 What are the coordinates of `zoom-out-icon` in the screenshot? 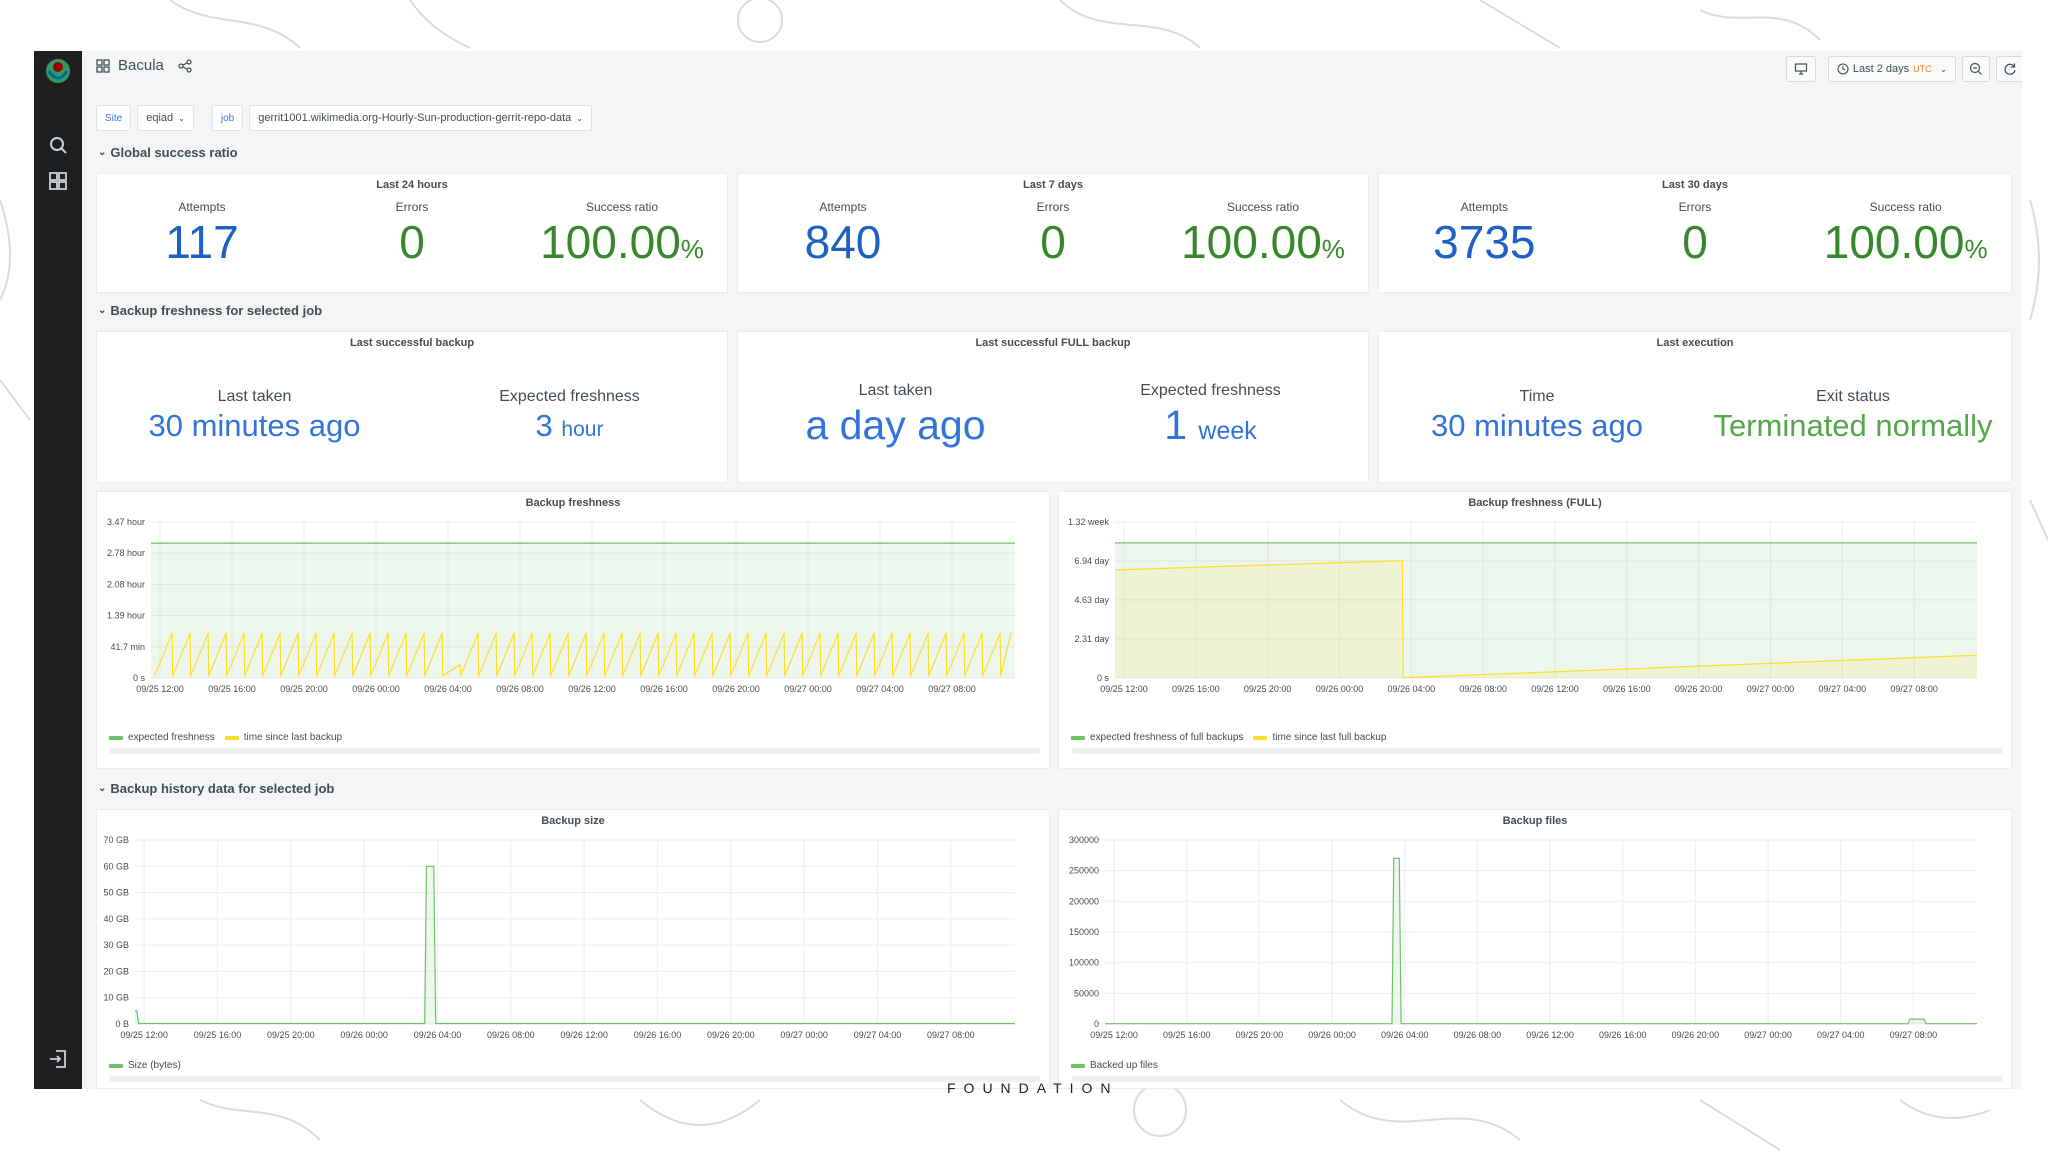 It's located at (1975, 68).